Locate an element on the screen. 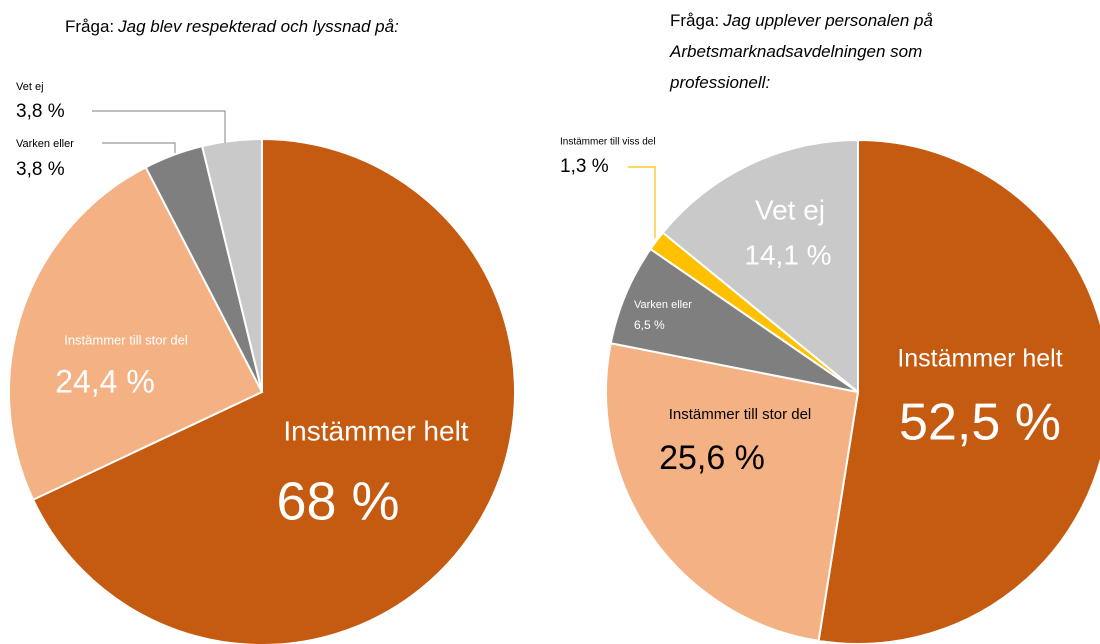 The width and height of the screenshot is (1100, 644). title-question: Arbetsmarknadsavdelningen som is located at coordinates (795, 51).